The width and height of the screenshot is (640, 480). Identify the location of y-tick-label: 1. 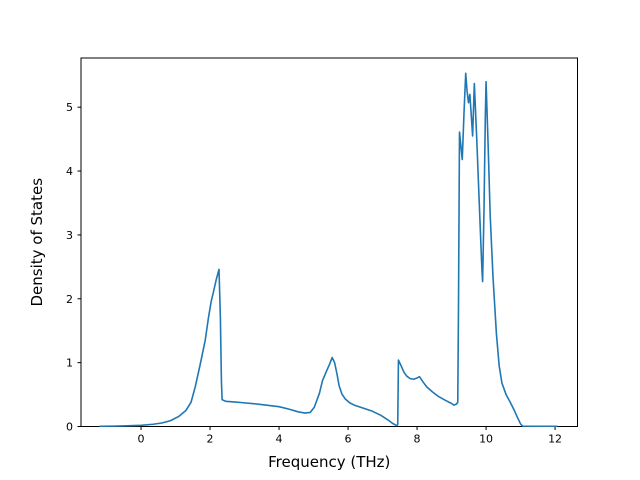
(69, 363).